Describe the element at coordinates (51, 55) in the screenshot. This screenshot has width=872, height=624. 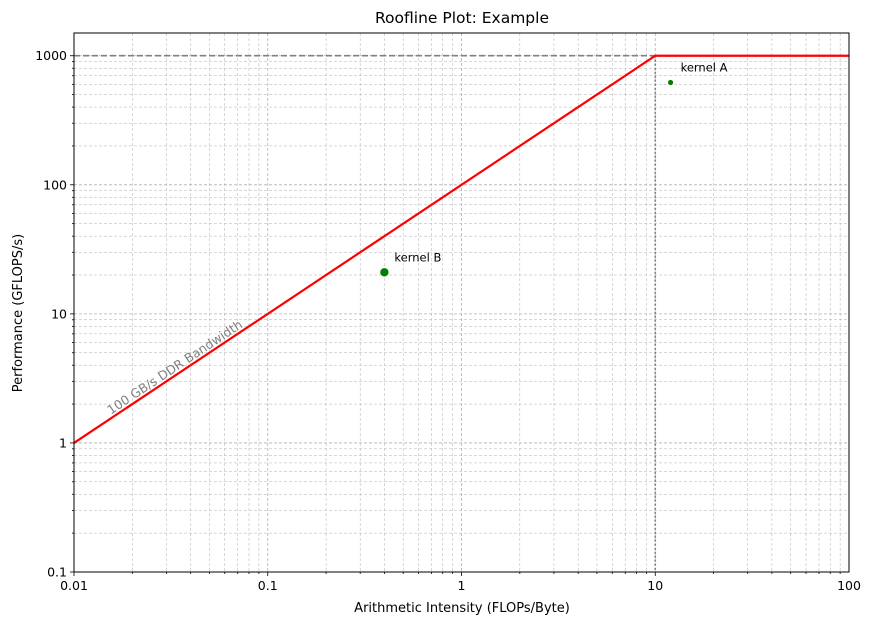
I see `y-tick-label: 1000` at that location.